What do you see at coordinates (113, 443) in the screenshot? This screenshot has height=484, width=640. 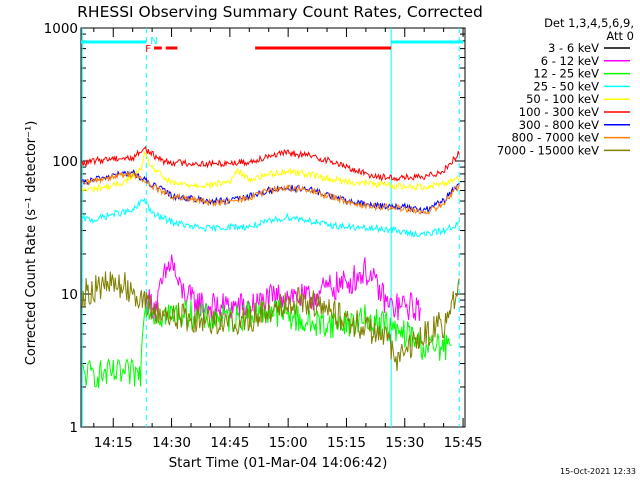 I see `x-tick-label: 14:15` at bounding box center [113, 443].